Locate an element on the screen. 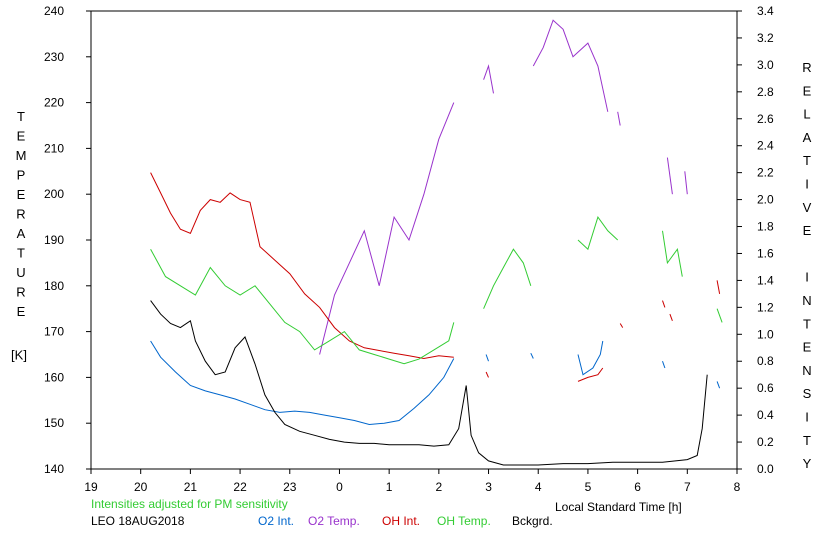 Image resolution: width=828 pixels, height=535 pixels. y-right-tick-label: 3.4 is located at coordinates (765, 11).